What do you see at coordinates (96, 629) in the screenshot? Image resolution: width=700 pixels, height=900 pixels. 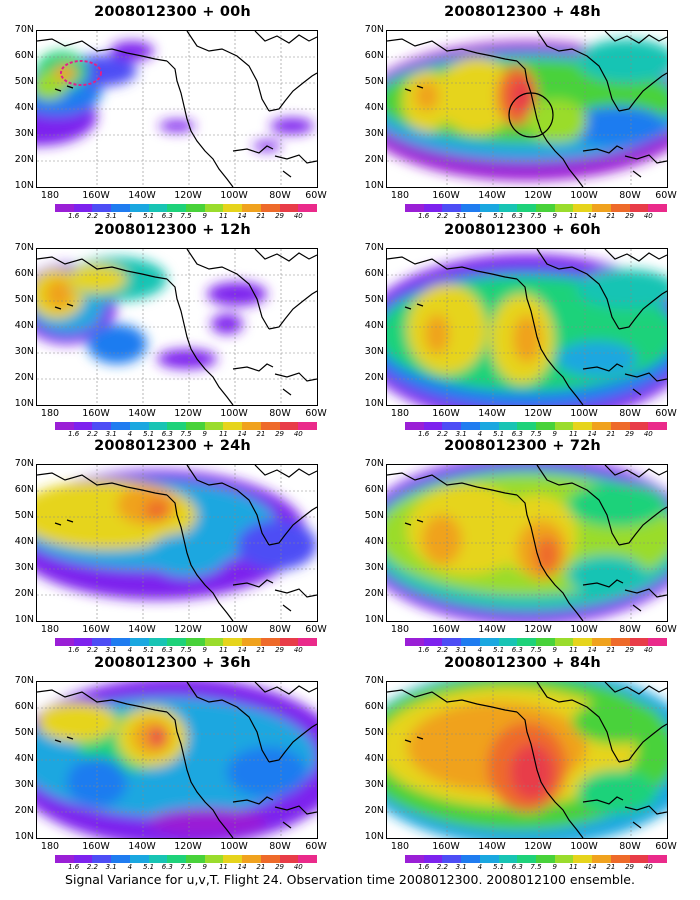 I see `lon-tick-label: 160W` at bounding box center [96, 629].